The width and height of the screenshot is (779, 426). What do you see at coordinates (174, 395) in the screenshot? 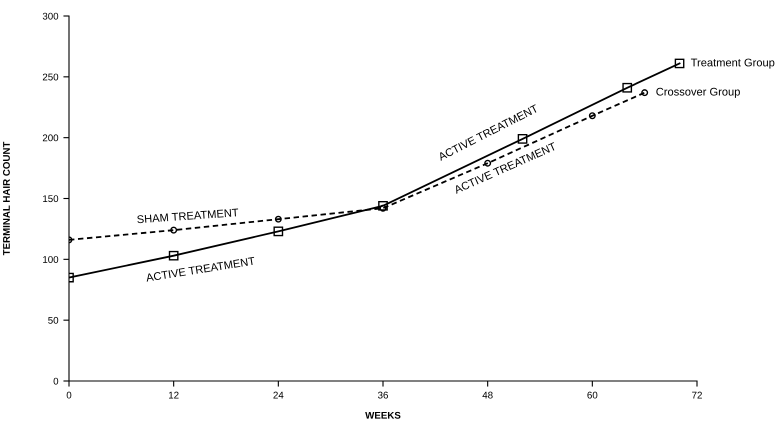
I see `x-tick-label: 12` at bounding box center [174, 395].